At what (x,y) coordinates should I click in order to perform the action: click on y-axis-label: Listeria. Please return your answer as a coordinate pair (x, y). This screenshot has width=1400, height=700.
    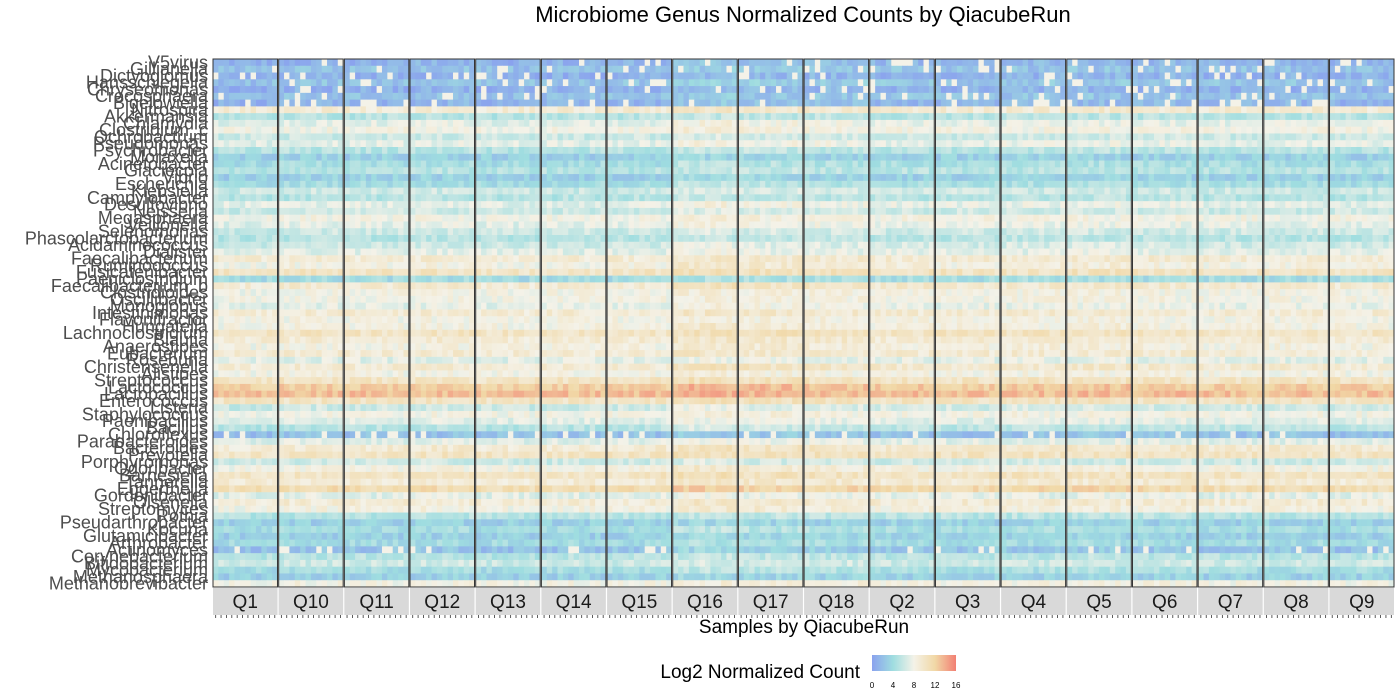
    Looking at the image, I should click on (179, 408).